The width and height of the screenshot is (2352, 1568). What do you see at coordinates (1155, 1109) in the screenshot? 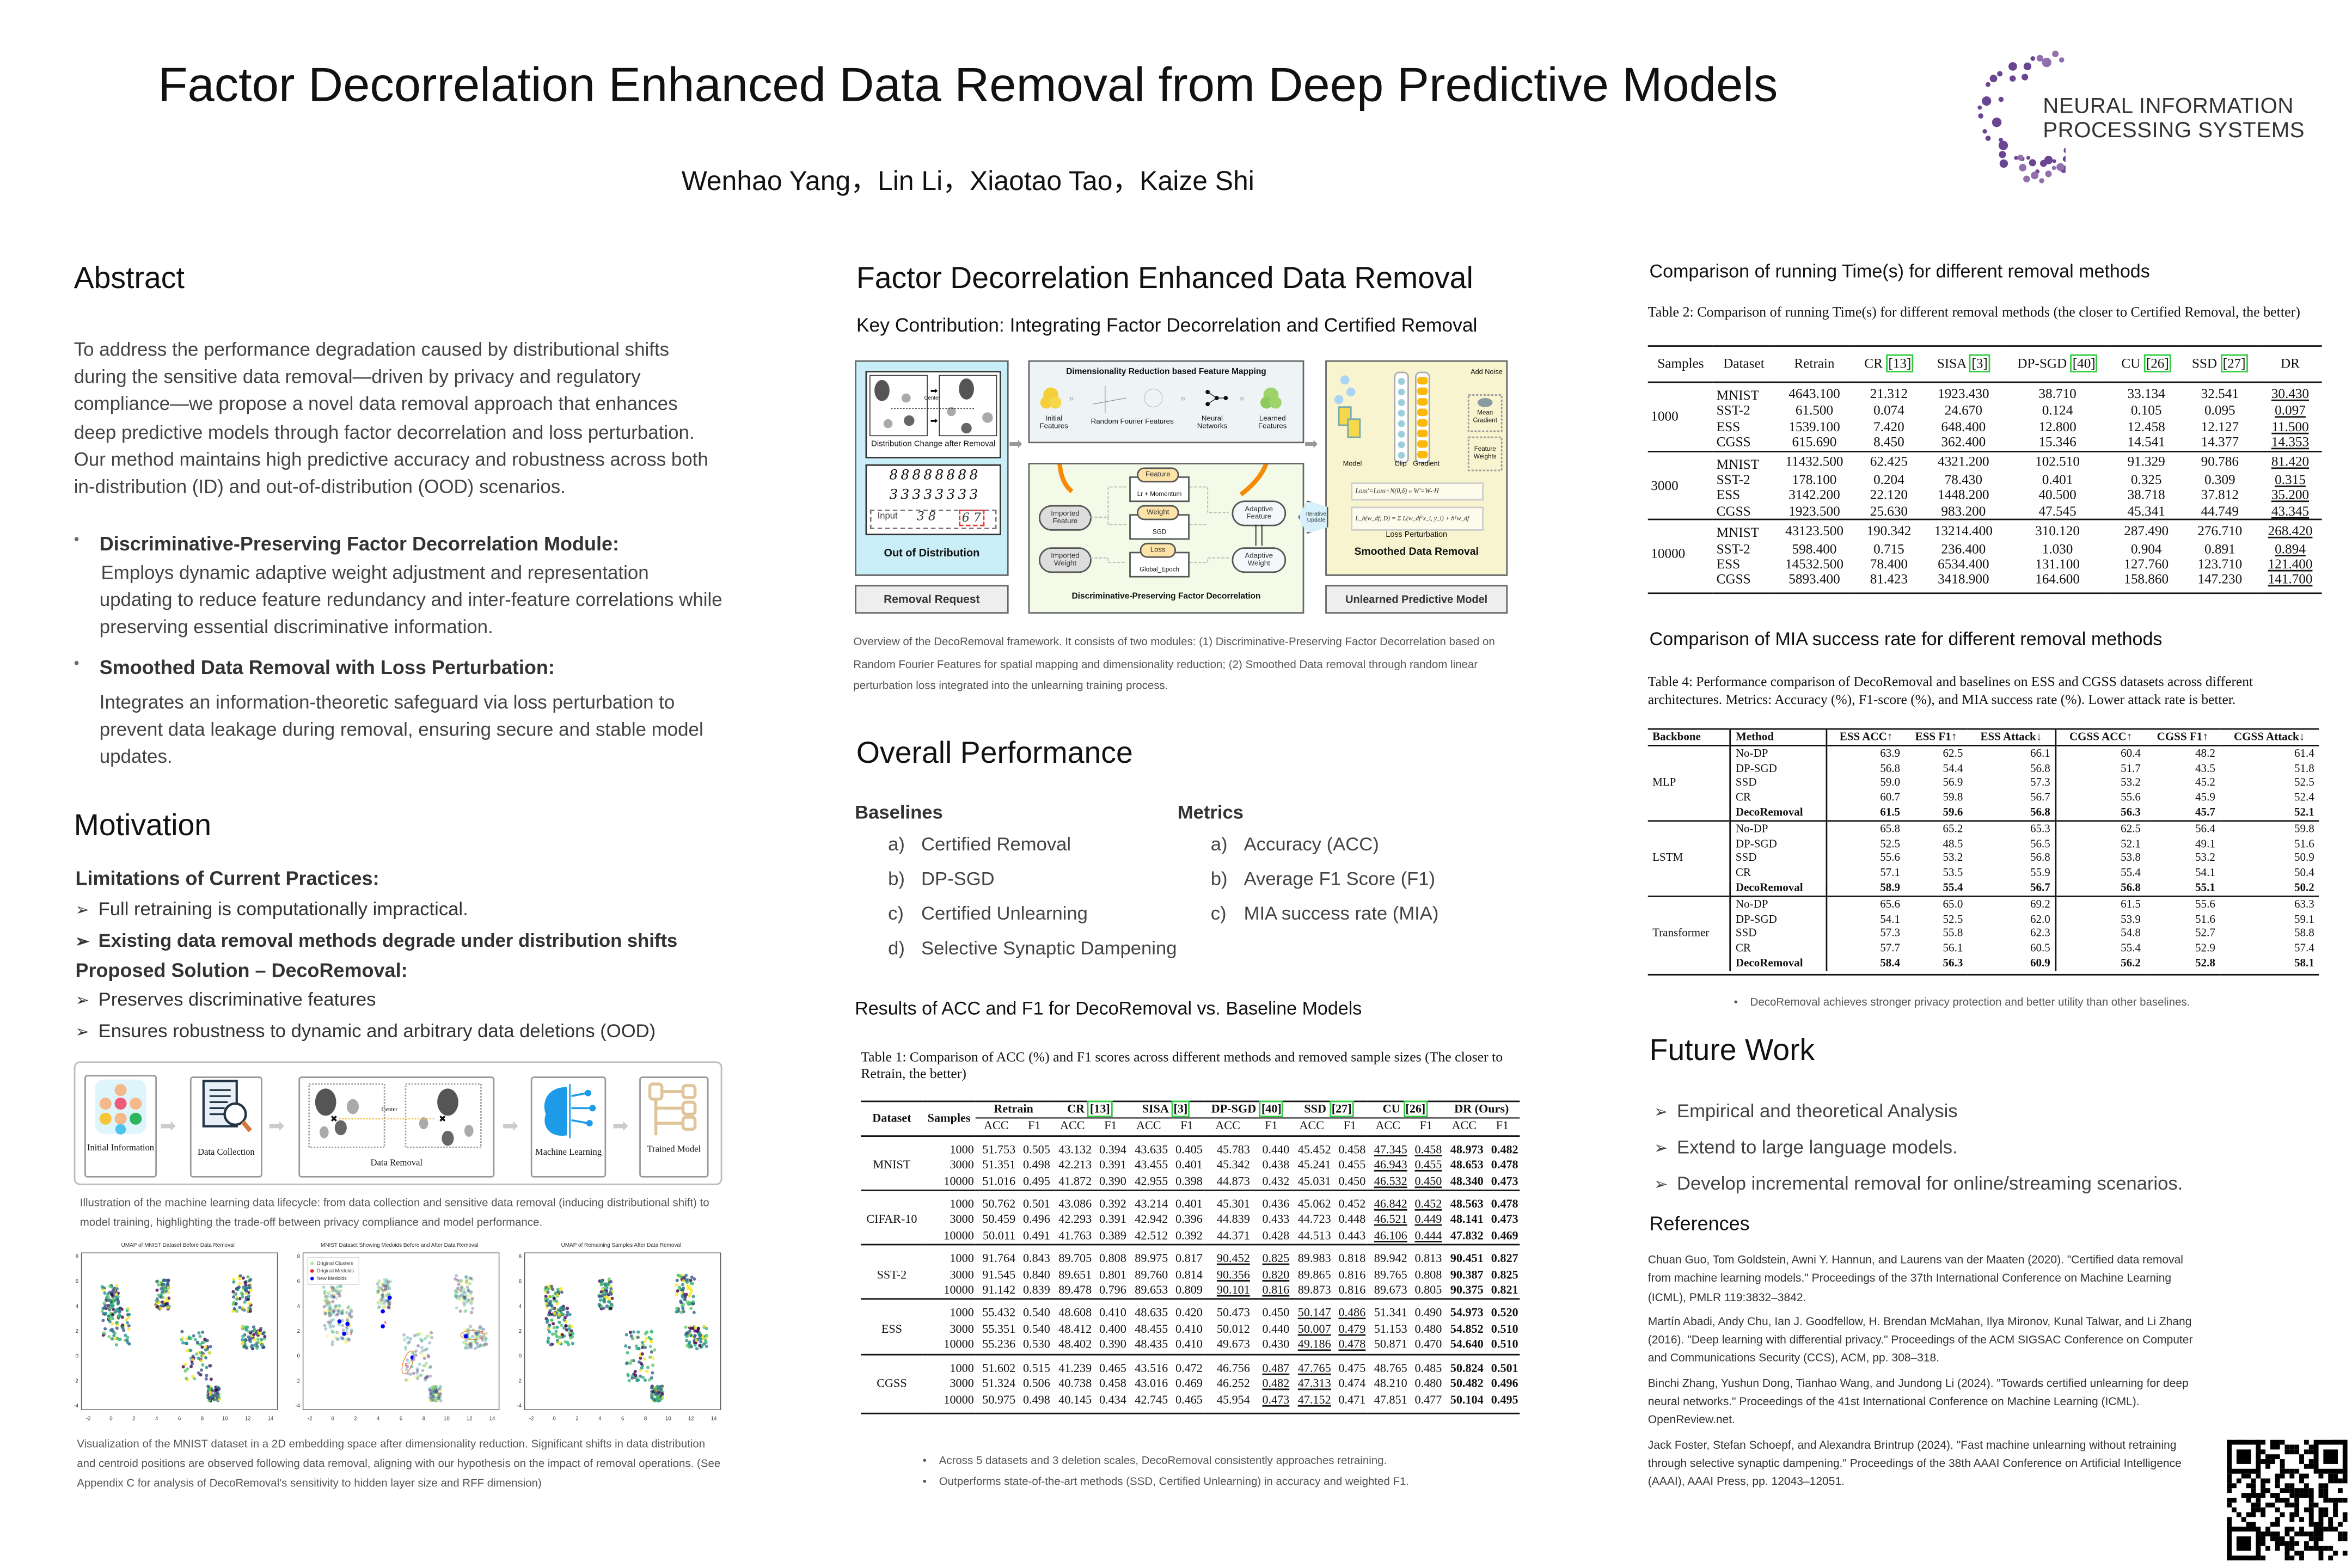
I see `method-name: SISA` at bounding box center [1155, 1109].